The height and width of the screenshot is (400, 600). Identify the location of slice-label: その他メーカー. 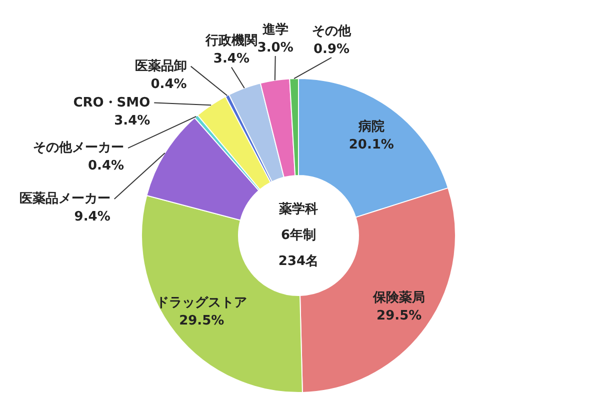
(78, 148).